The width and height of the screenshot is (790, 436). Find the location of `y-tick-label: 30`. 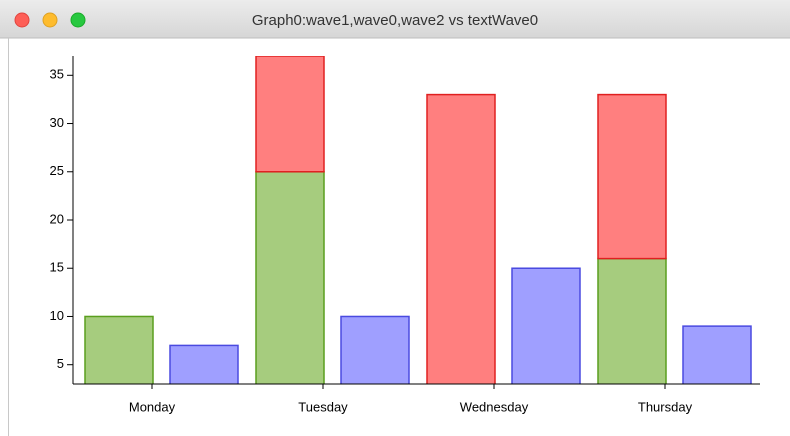

y-tick-label: 30 is located at coordinates (57, 122).